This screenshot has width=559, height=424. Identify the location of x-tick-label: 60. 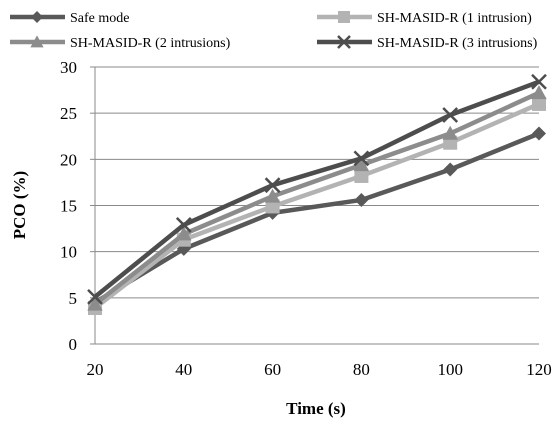
(272, 369).